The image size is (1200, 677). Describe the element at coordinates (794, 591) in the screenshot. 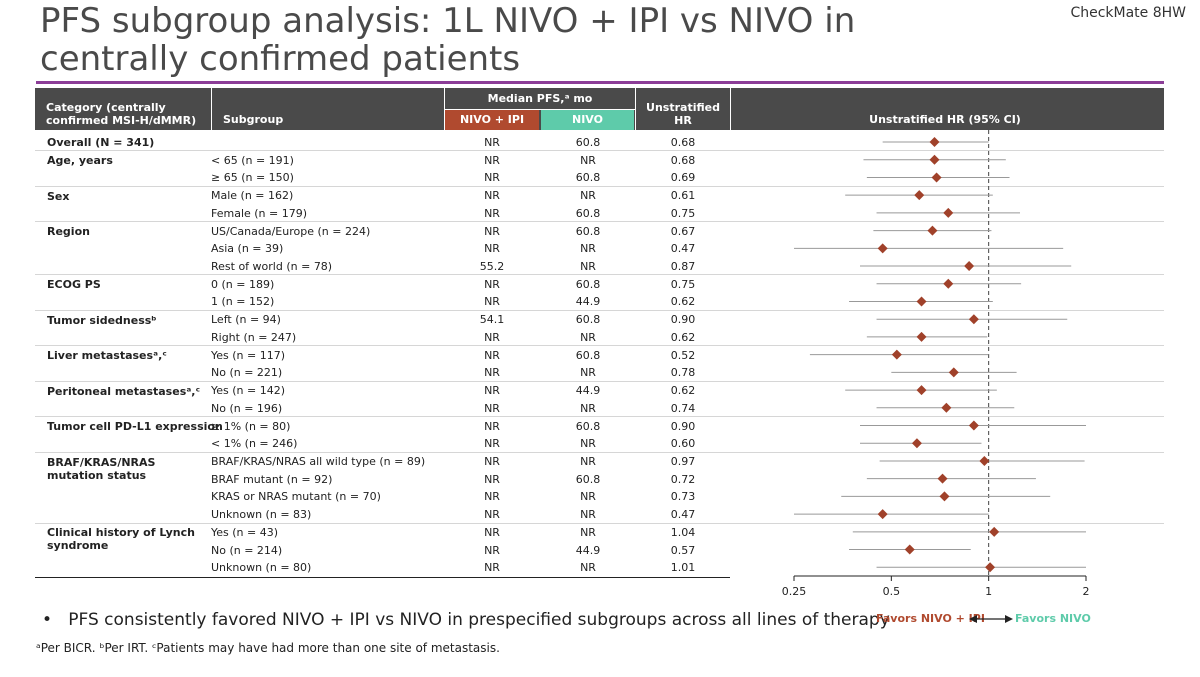

I see `x-tick-label: 0.25` at that location.